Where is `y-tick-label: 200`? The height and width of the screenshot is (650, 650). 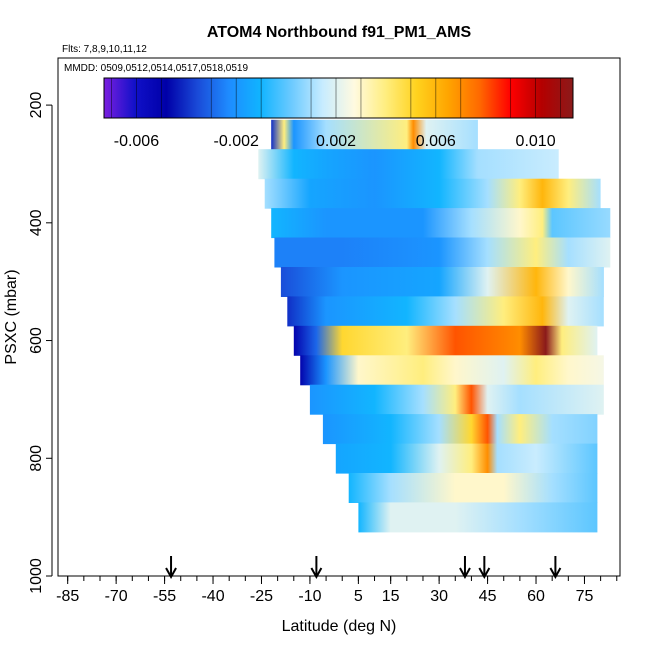
y-tick-label: 200 is located at coordinates (36, 105).